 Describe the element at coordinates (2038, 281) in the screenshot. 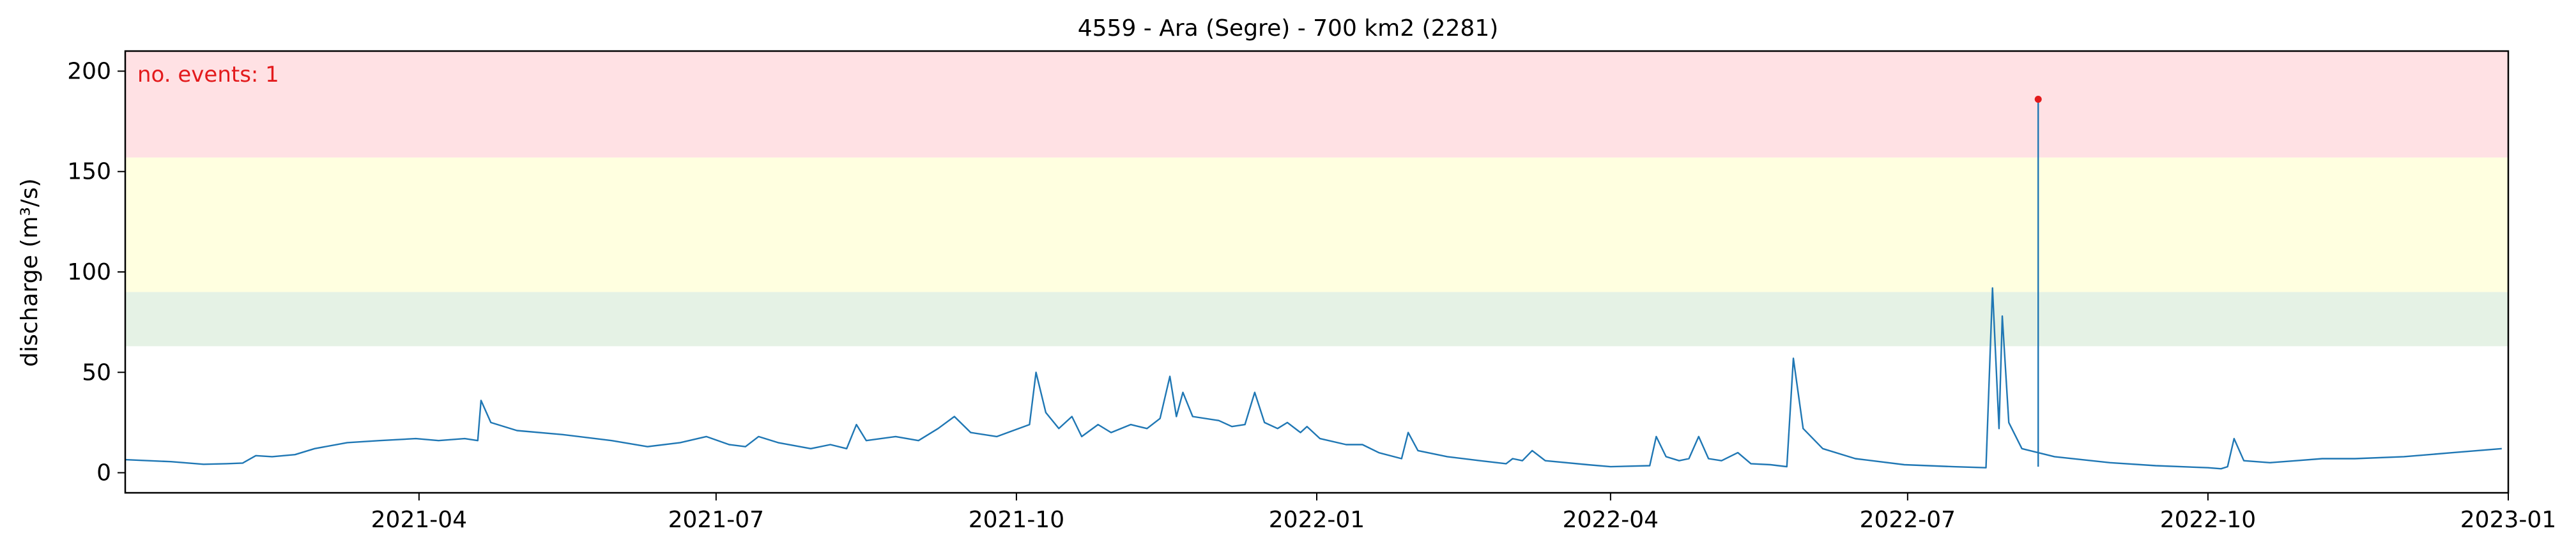

I see `event-markers` at that location.